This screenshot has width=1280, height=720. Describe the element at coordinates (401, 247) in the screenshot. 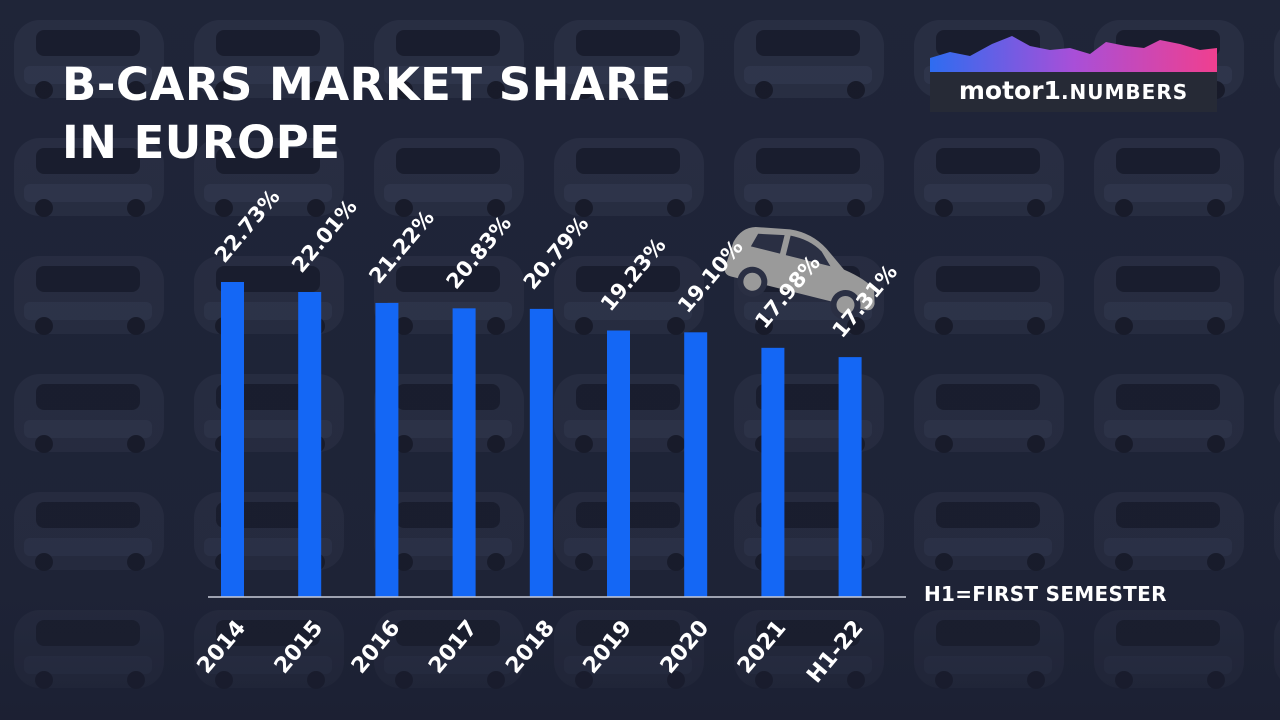

I see `data-label-2016: 21.22%` at that location.